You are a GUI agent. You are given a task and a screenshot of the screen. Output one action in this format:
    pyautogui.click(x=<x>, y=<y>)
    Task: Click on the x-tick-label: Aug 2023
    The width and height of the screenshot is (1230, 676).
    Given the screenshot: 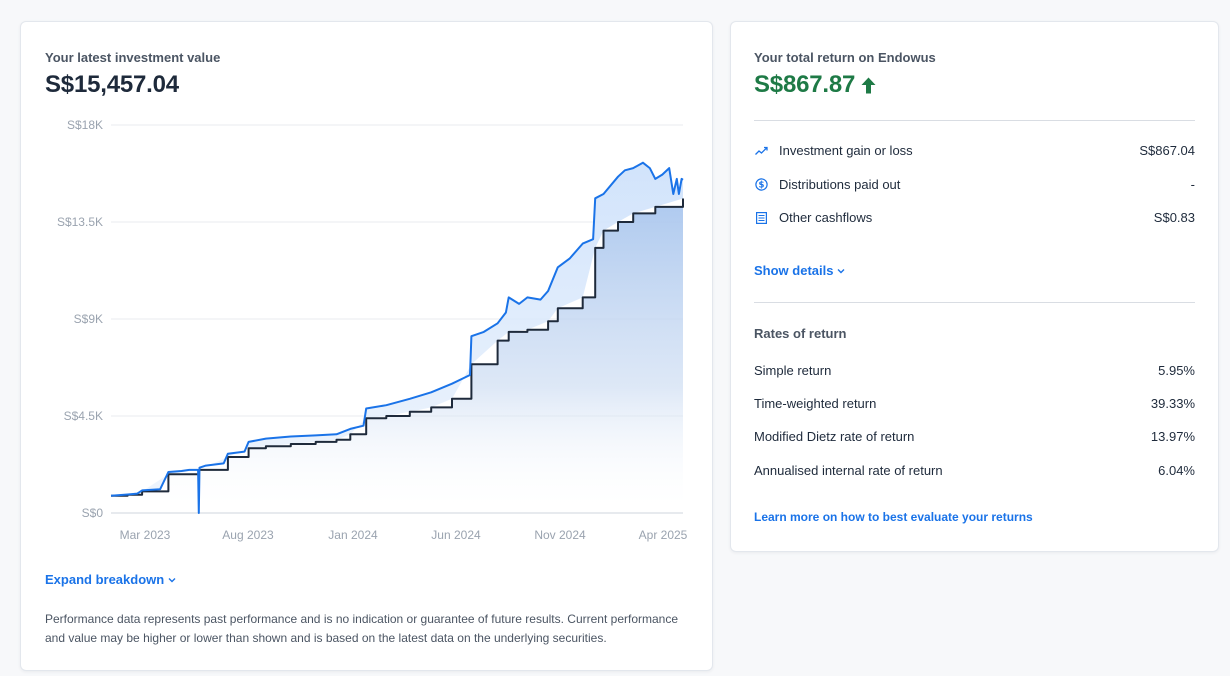 What is the action you would take?
    pyautogui.click(x=248, y=535)
    